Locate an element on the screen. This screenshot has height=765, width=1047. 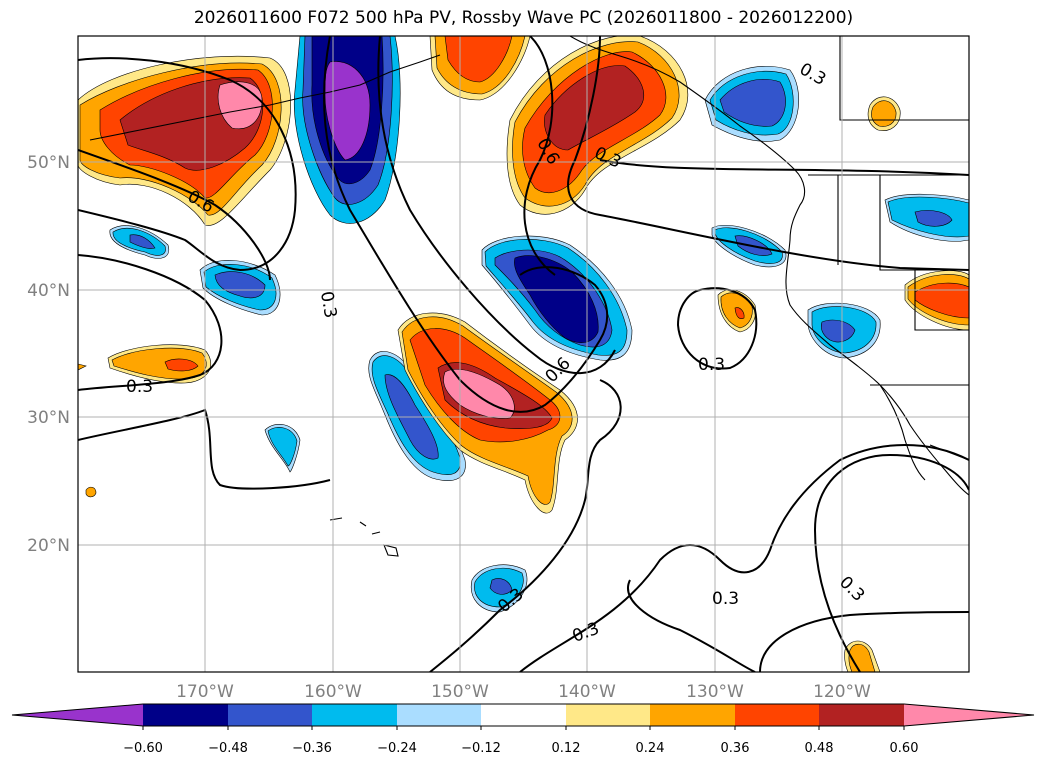
lat-label: 30°N is located at coordinates (48, 418).